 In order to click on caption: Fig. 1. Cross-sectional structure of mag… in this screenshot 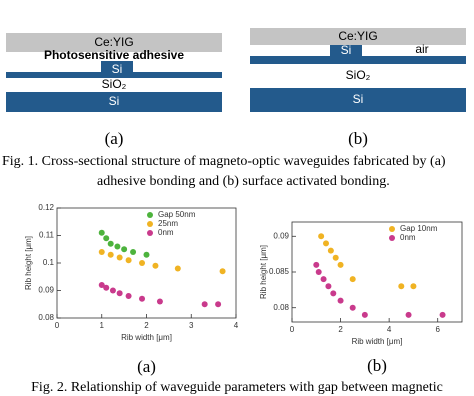, I will do `click(224, 161)`.